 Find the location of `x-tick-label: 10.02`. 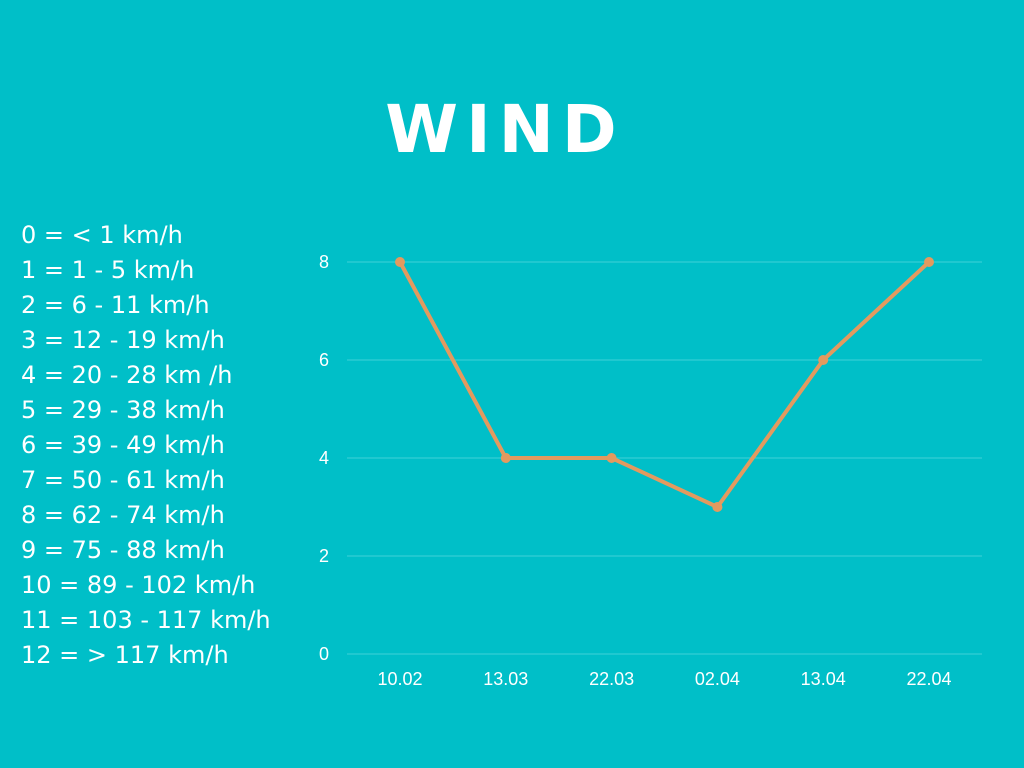

x-tick-label: 10.02 is located at coordinates (399, 679).